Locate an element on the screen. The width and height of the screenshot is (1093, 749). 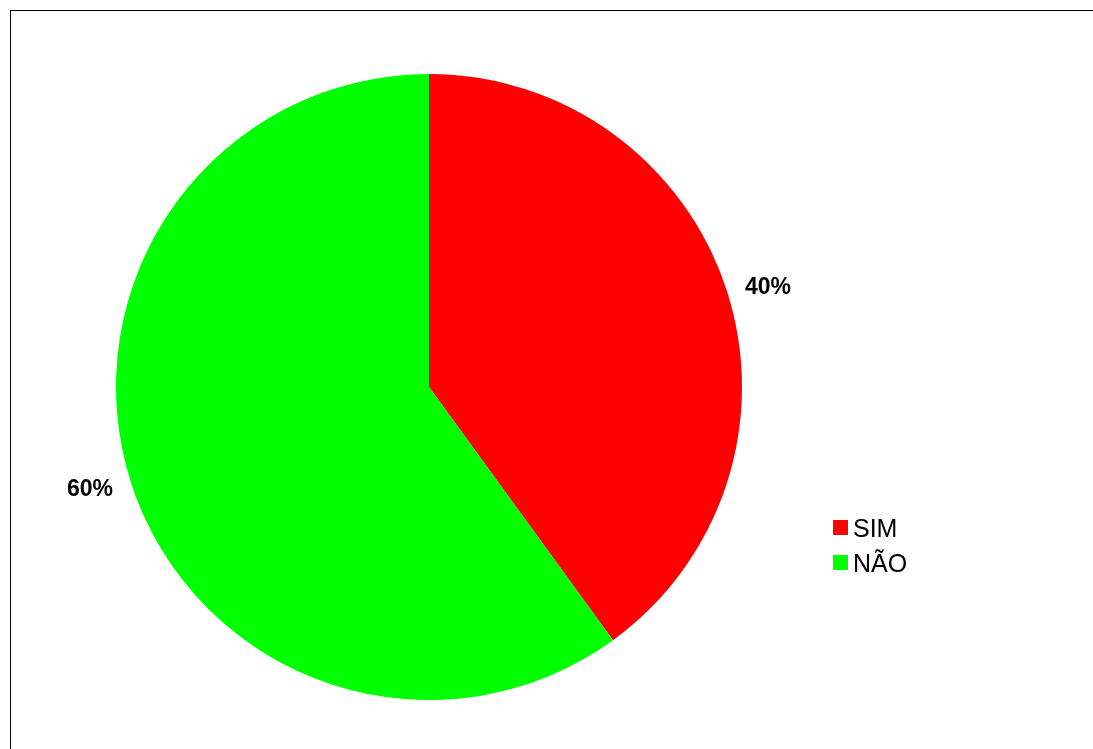
legend-label: SIM is located at coordinates (875, 527).